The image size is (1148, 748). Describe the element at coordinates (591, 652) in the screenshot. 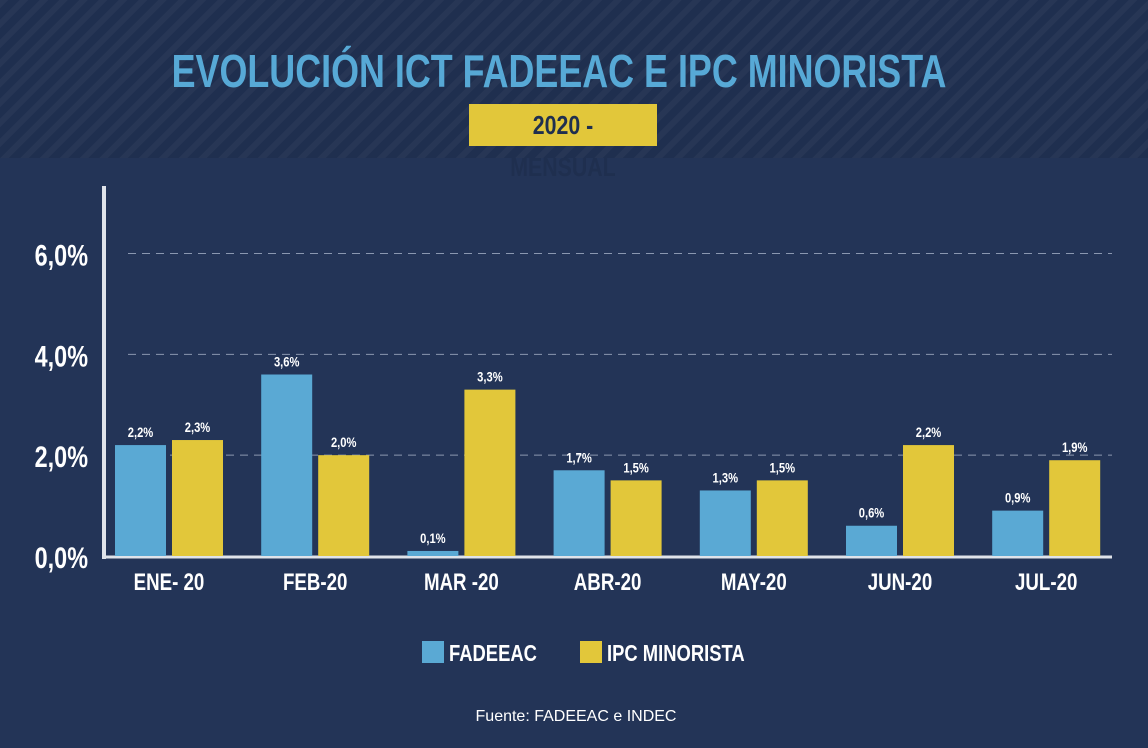

I see `legend-swatch-ipc-minorista` at that location.